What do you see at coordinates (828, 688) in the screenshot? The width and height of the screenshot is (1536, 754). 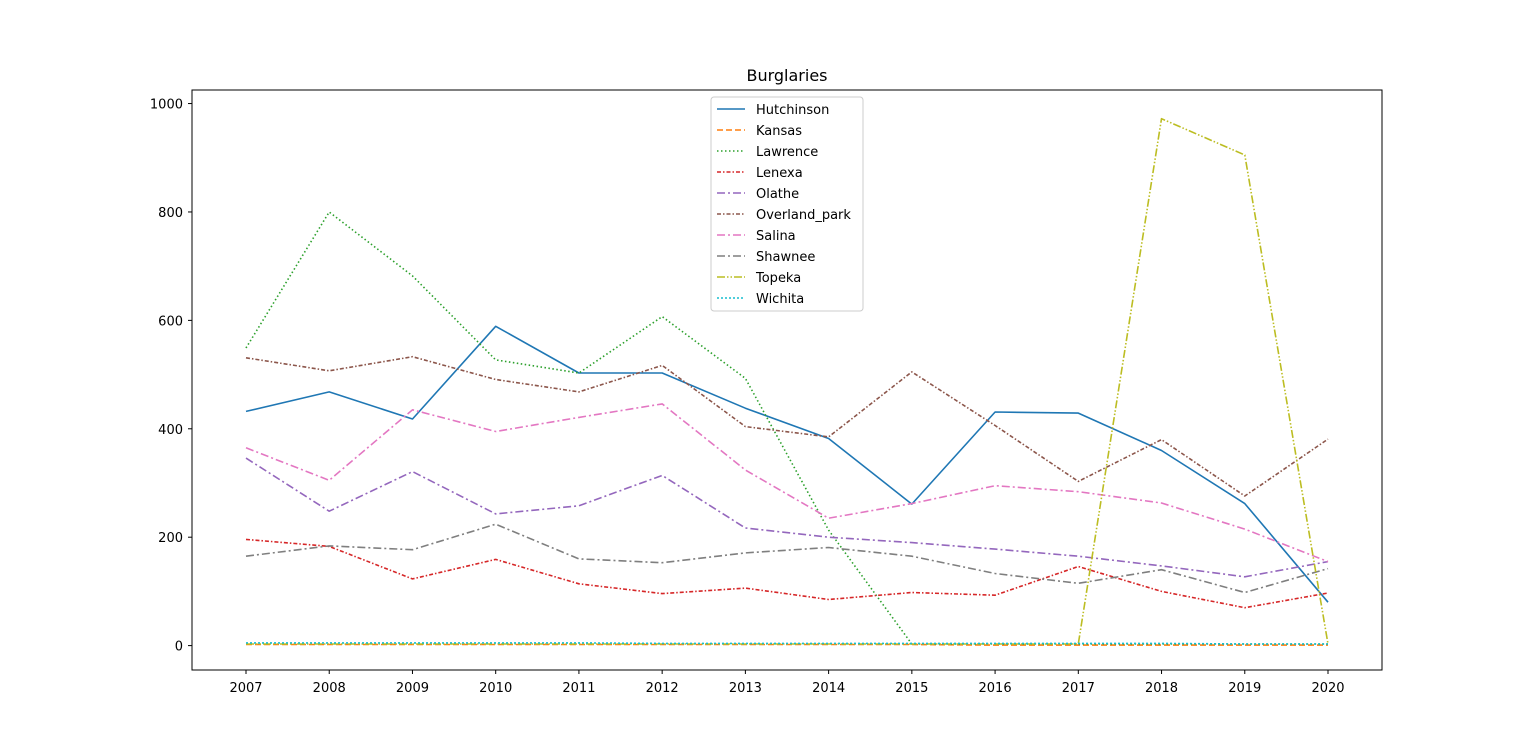 I see `x-tick-label: 2014` at bounding box center [828, 688].